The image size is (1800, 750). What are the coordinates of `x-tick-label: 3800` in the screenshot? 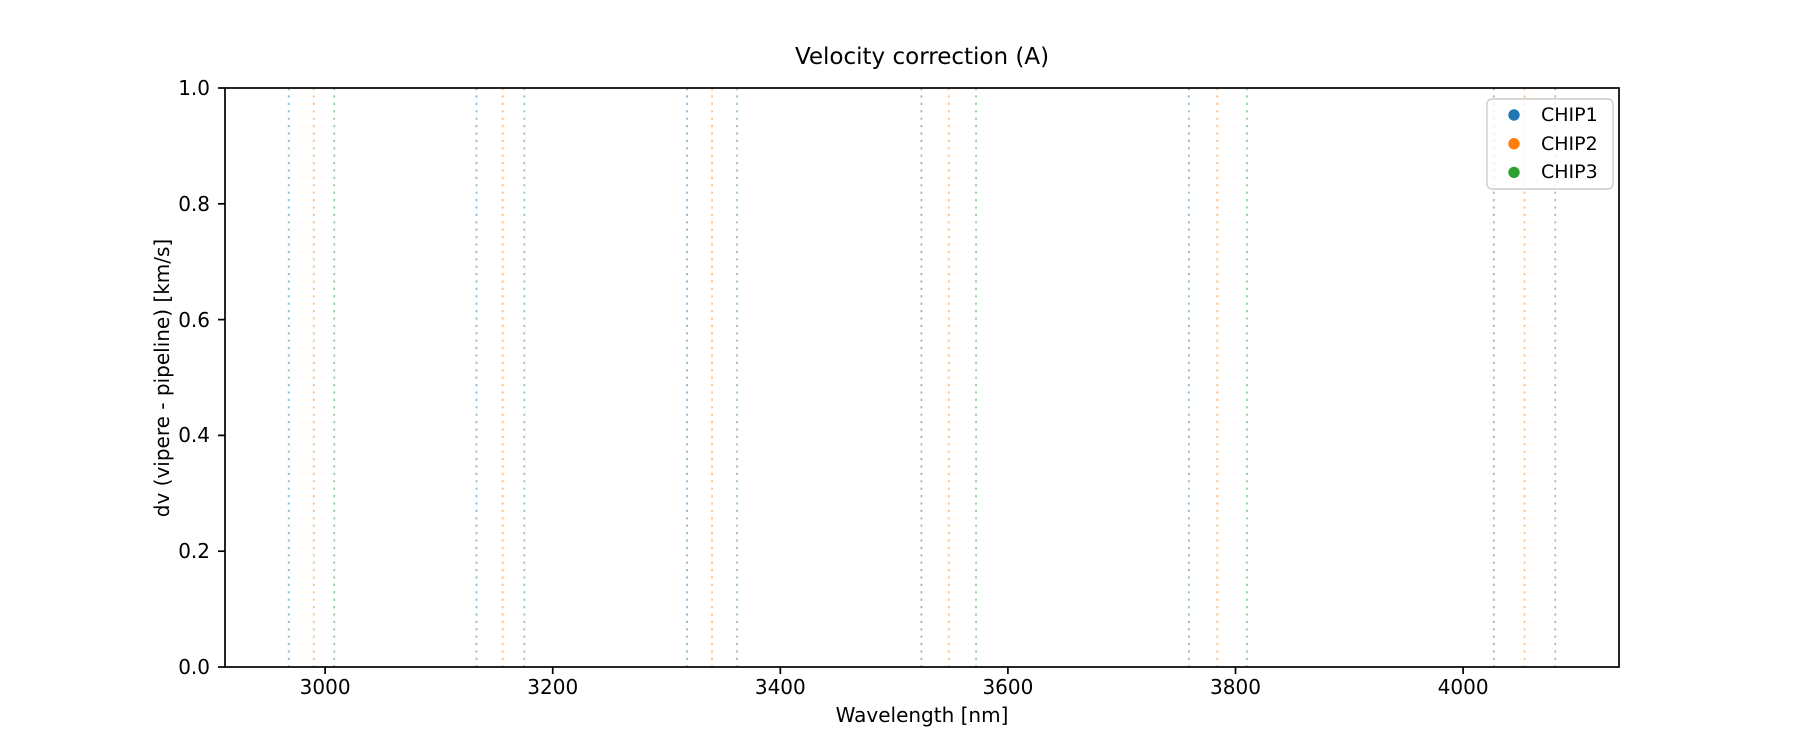 It's located at (1235, 687).